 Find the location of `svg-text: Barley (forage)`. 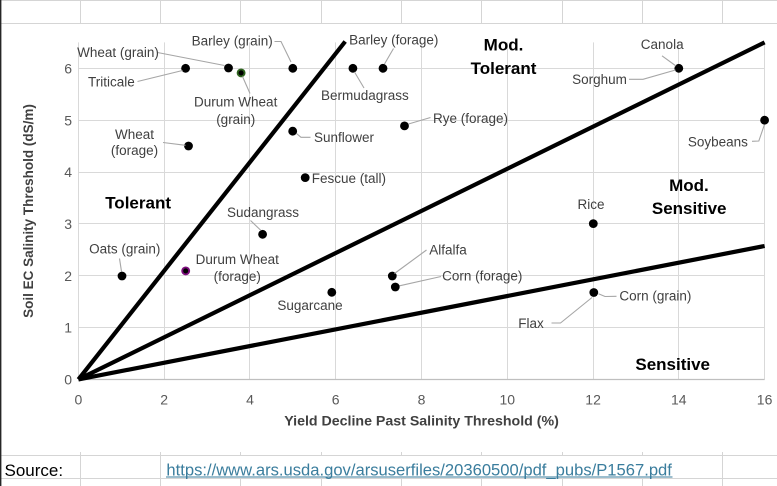

svg-text: Barley (forage) is located at coordinates (393, 39).